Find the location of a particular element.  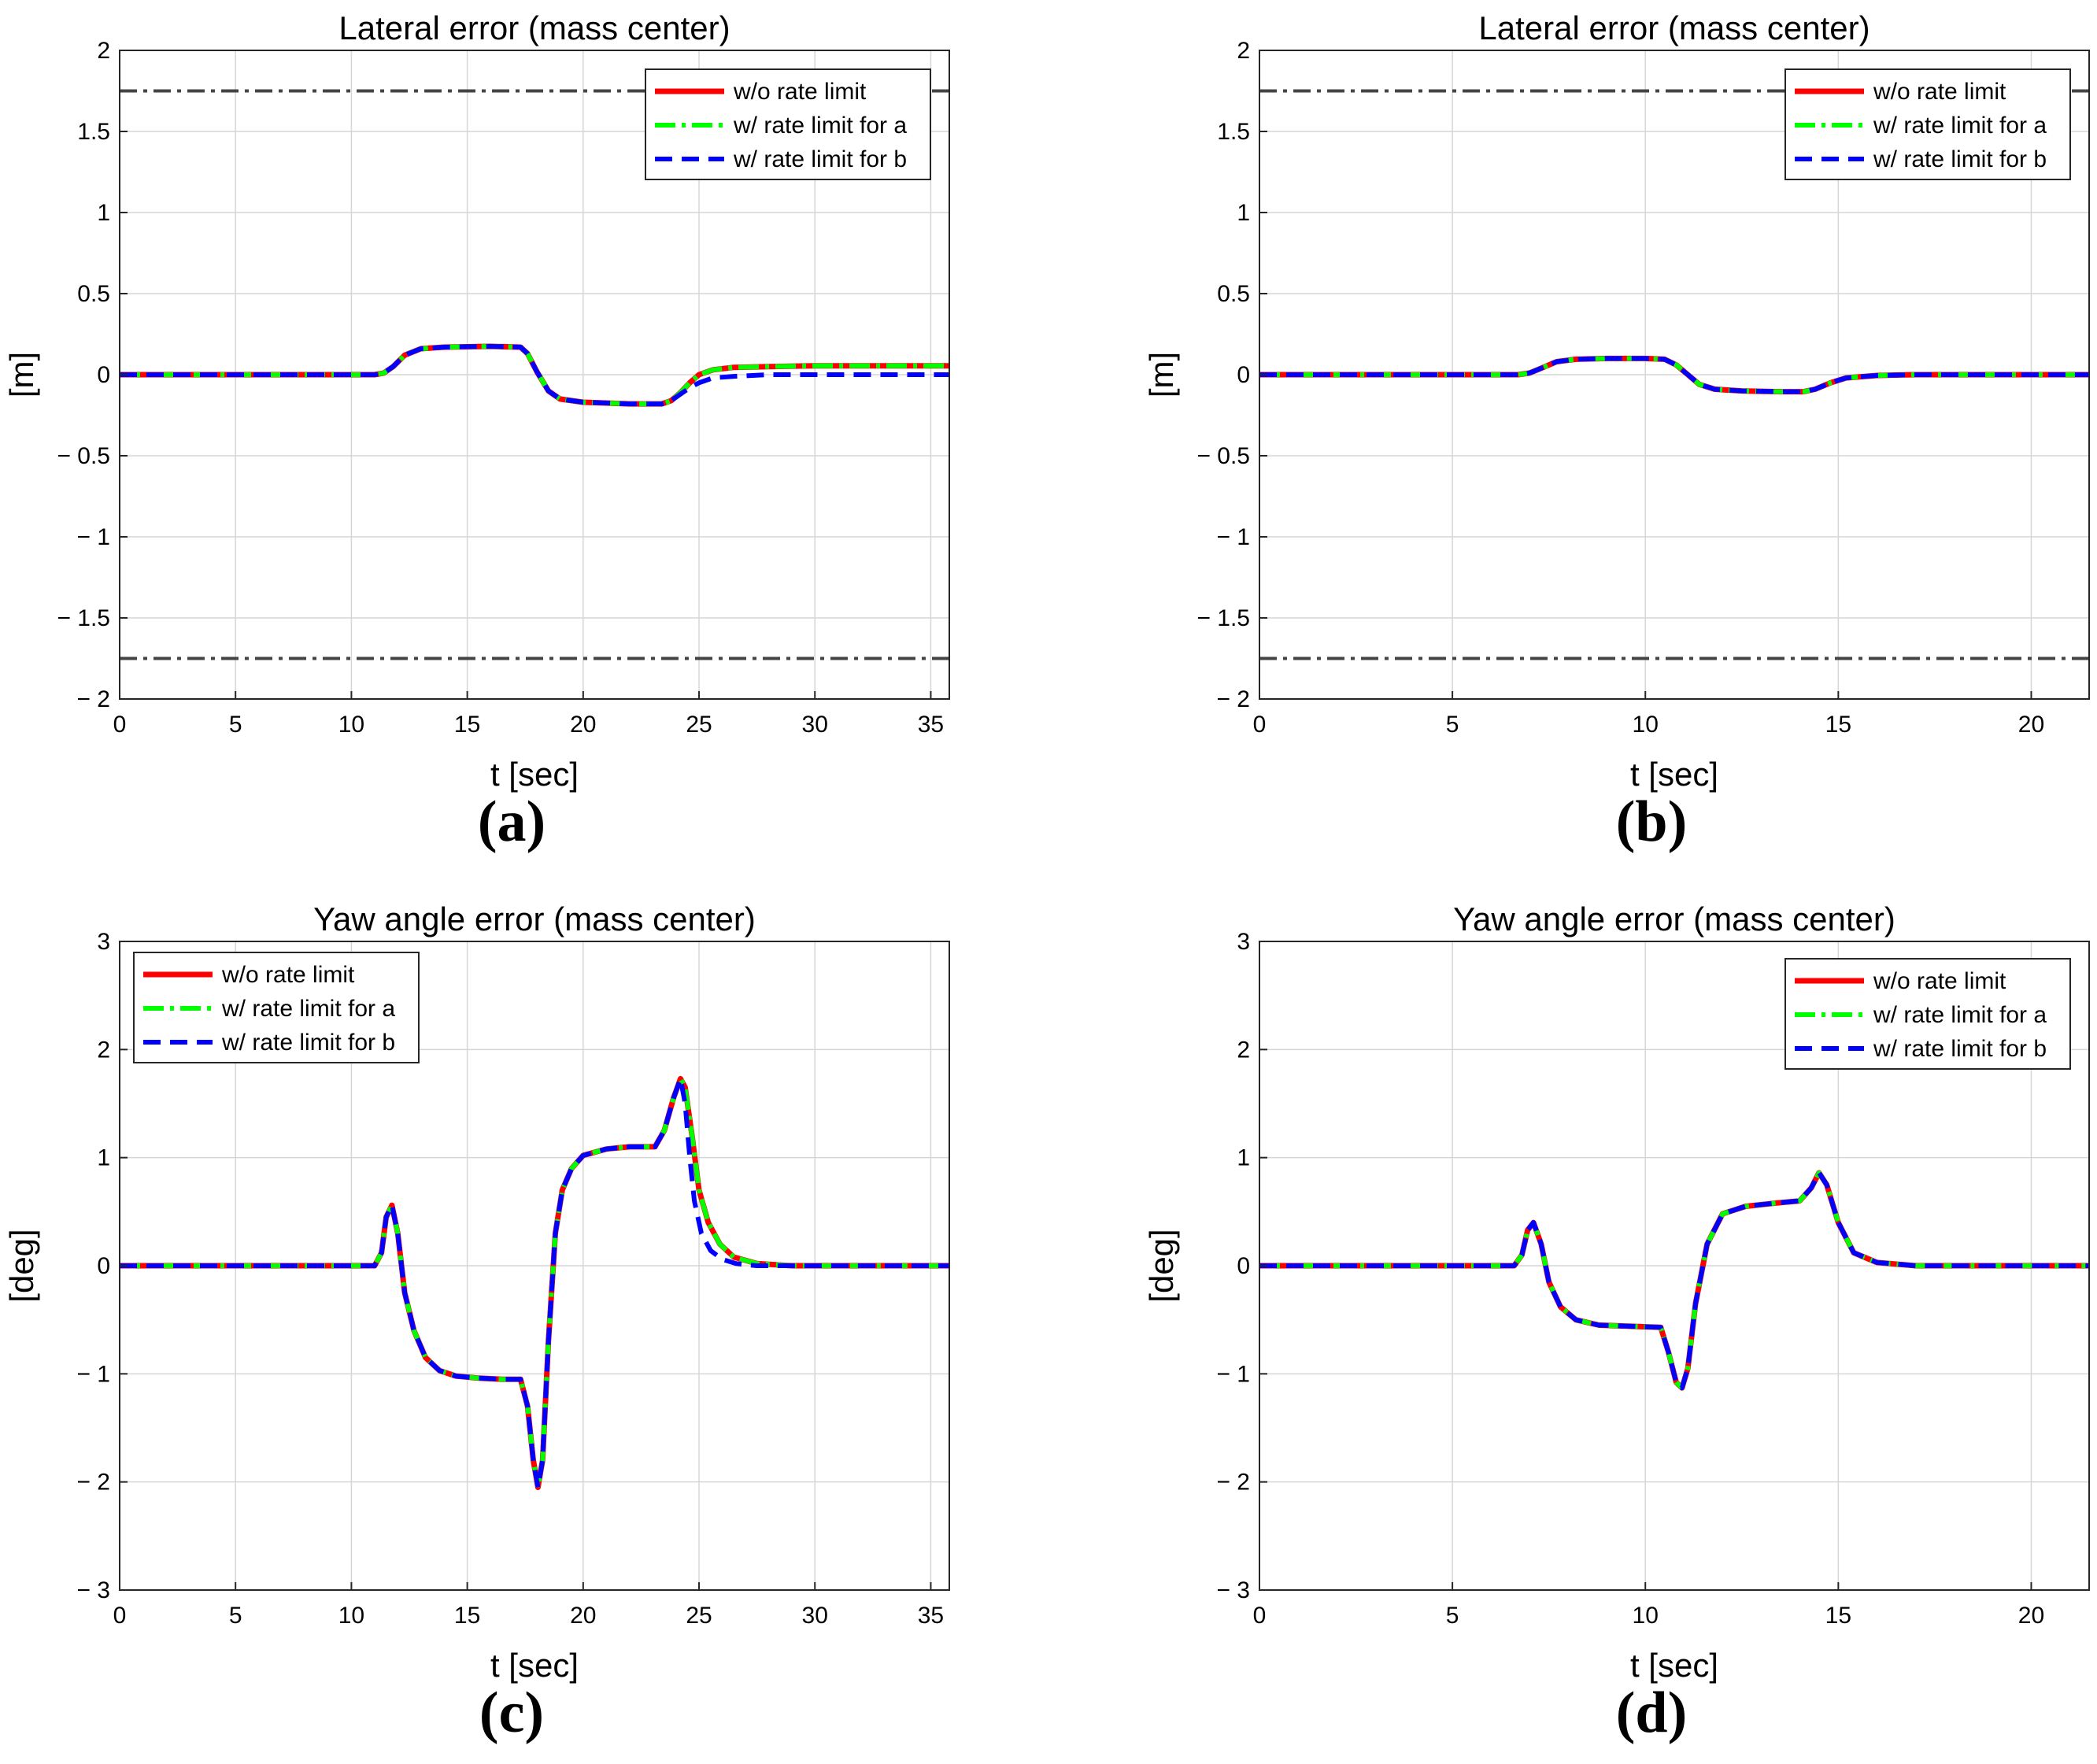

y-tick-label: − 1.5 is located at coordinates (1223, 618).